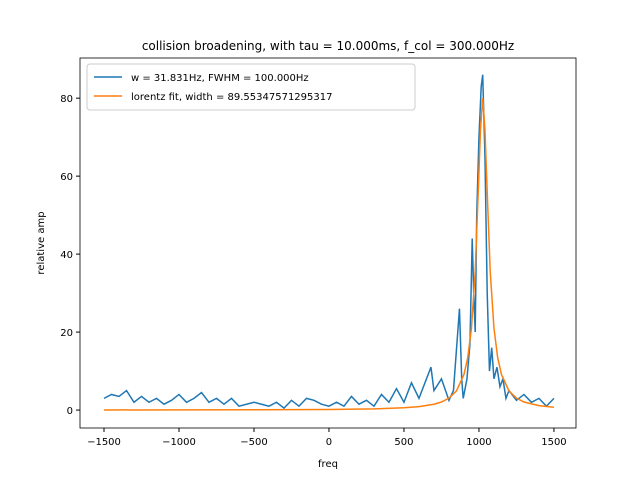 This screenshot has height=480, width=640. I want to click on x-tick-label: −500, so click(253, 442).